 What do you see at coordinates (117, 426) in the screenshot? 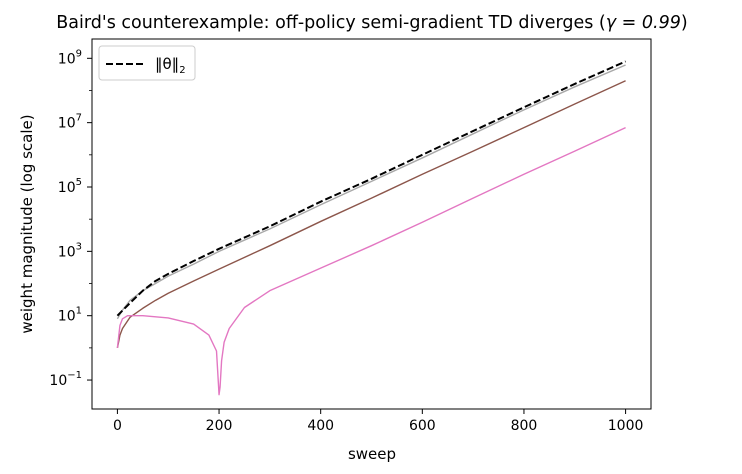
I see `x-tick-label: 0` at bounding box center [117, 426].